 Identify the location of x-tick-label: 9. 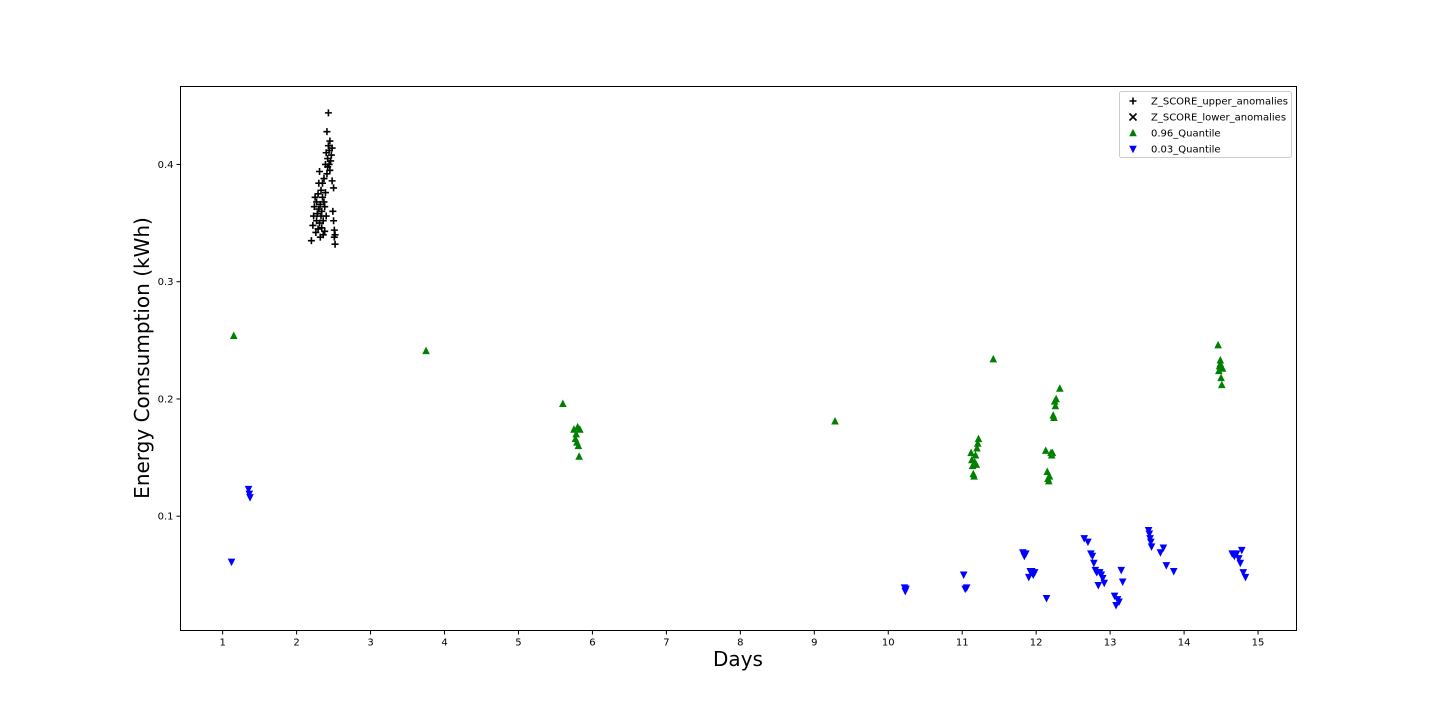
(814, 643).